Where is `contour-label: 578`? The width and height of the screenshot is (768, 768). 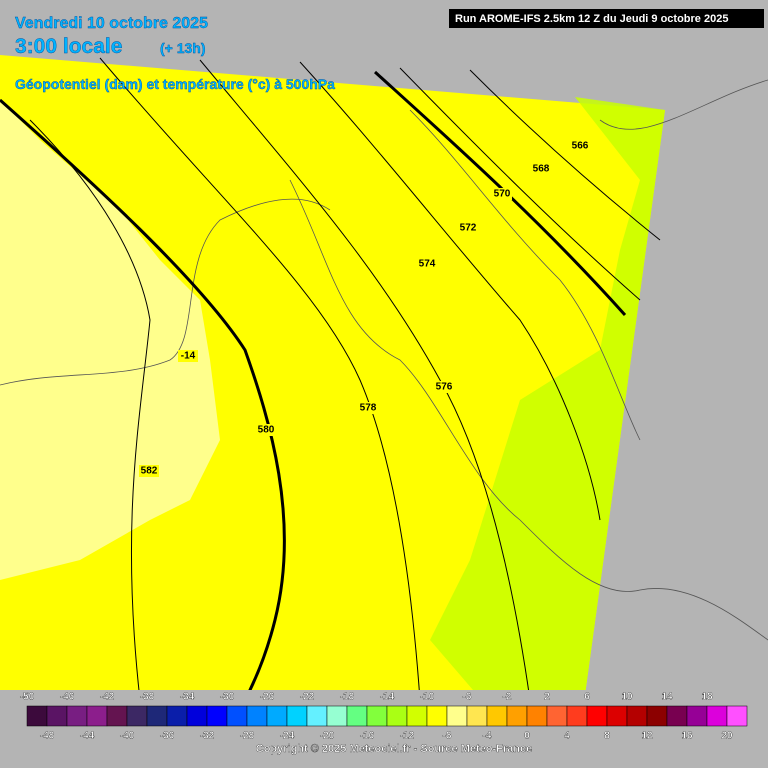
contour-label: 578 is located at coordinates (368, 408).